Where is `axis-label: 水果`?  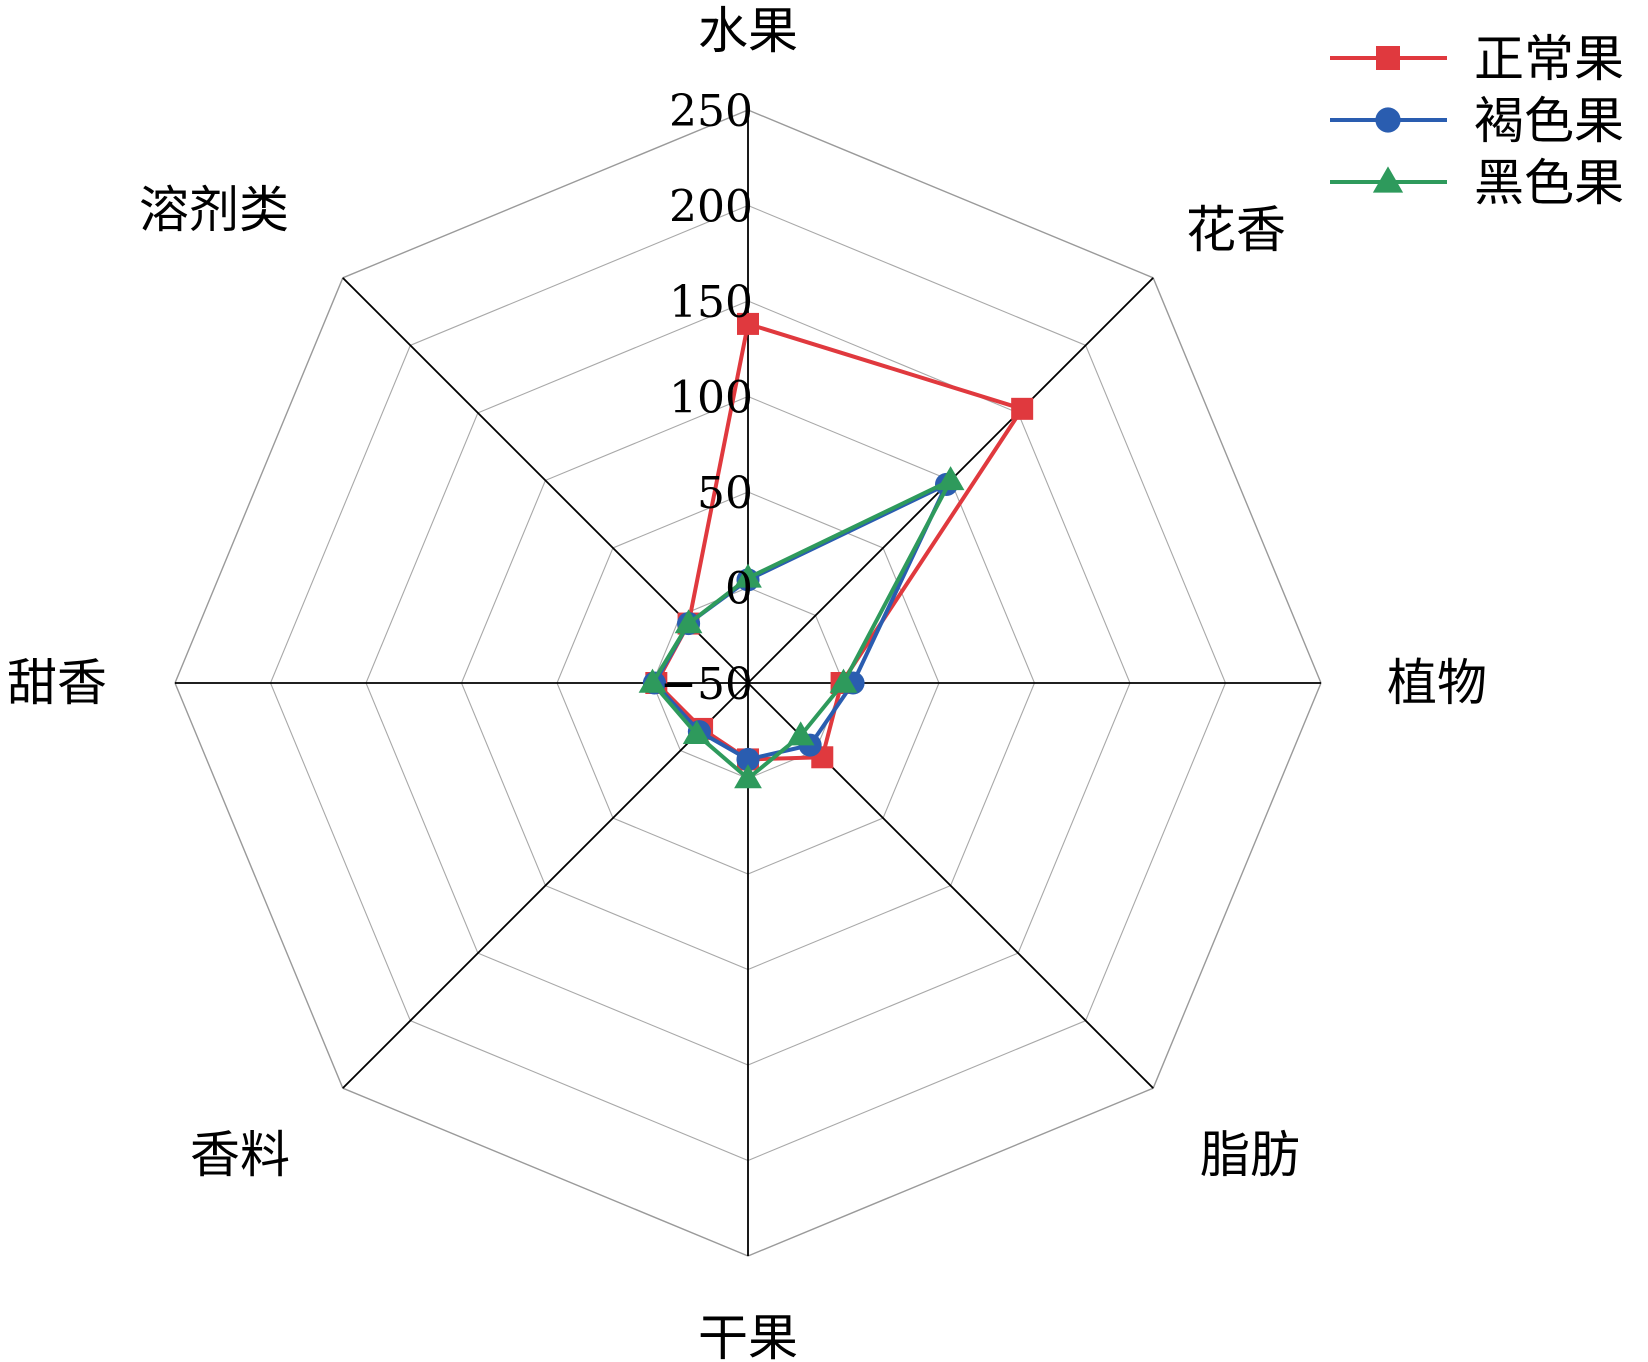
axis-label: 水果 is located at coordinates (748, 31).